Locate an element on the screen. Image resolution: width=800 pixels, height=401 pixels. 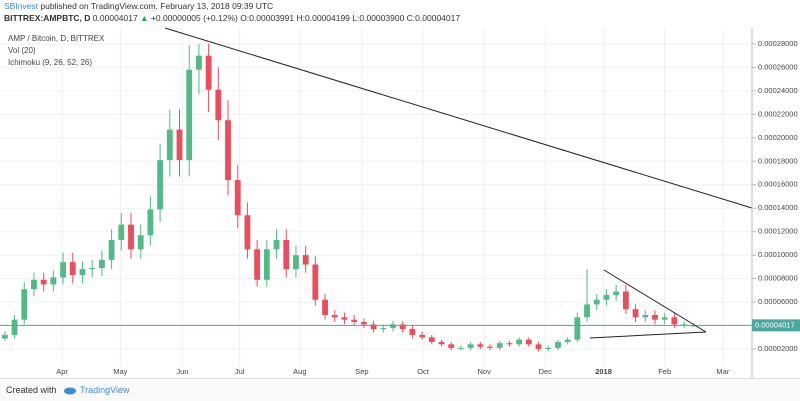
publisher: SBInvest is located at coordinates (21, 6).